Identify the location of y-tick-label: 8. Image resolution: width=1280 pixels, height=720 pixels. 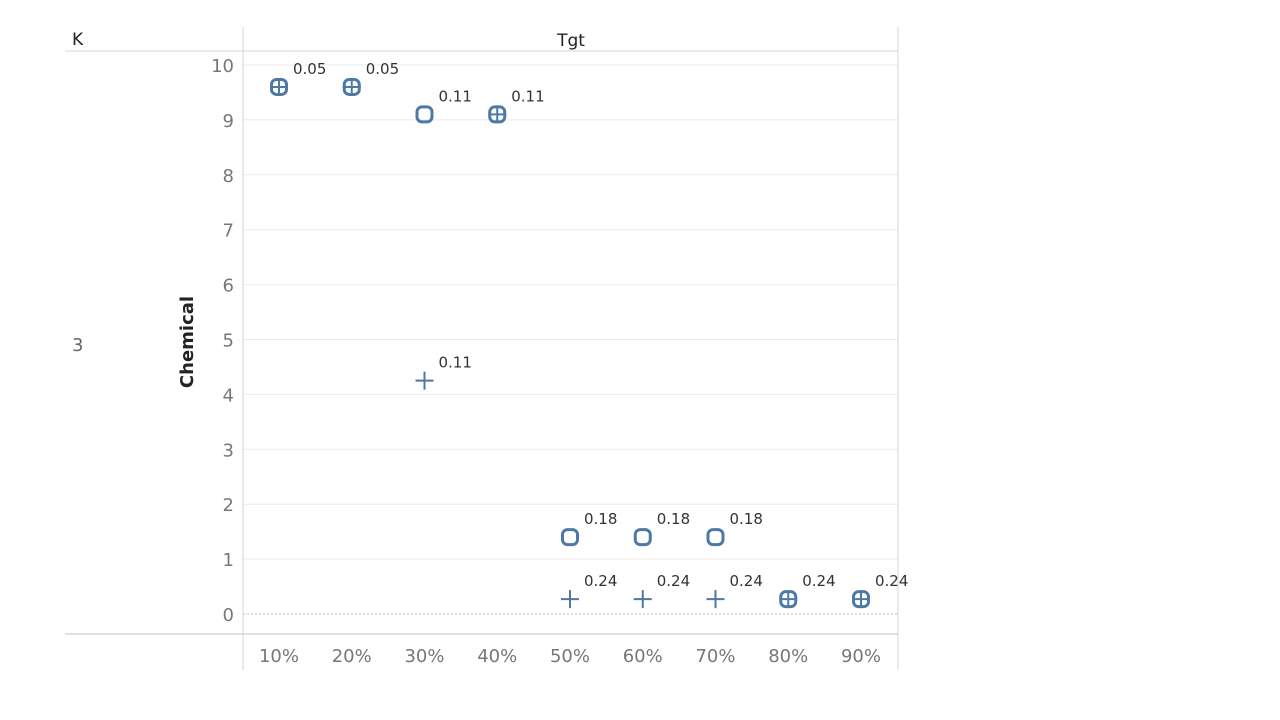
(228, 176).